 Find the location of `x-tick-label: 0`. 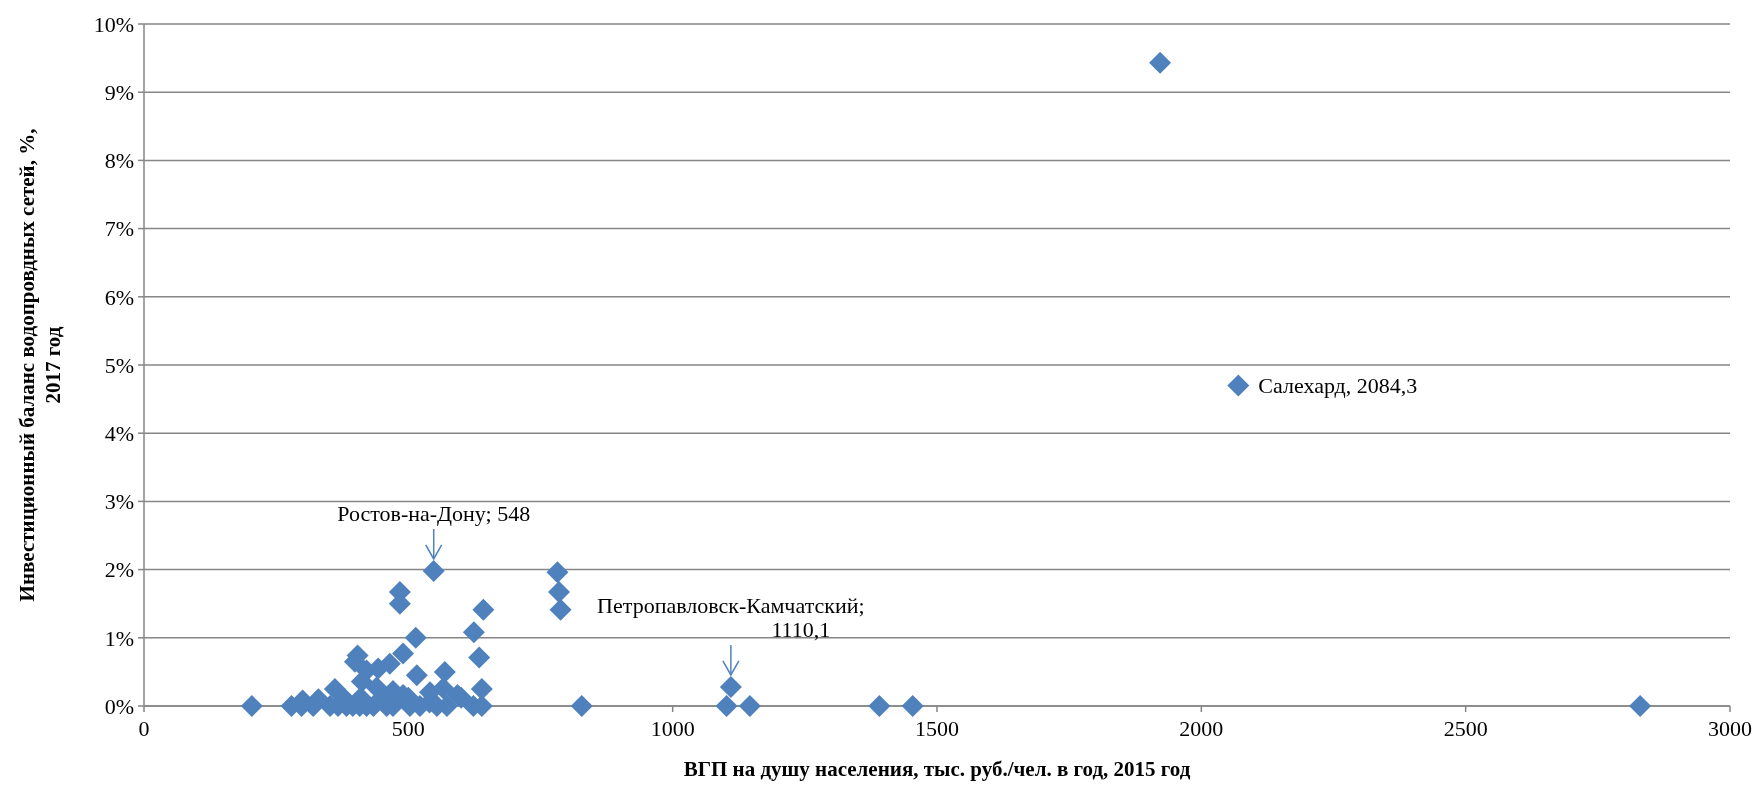

x-tick-label: 0 is located at coordinates (144, 728).